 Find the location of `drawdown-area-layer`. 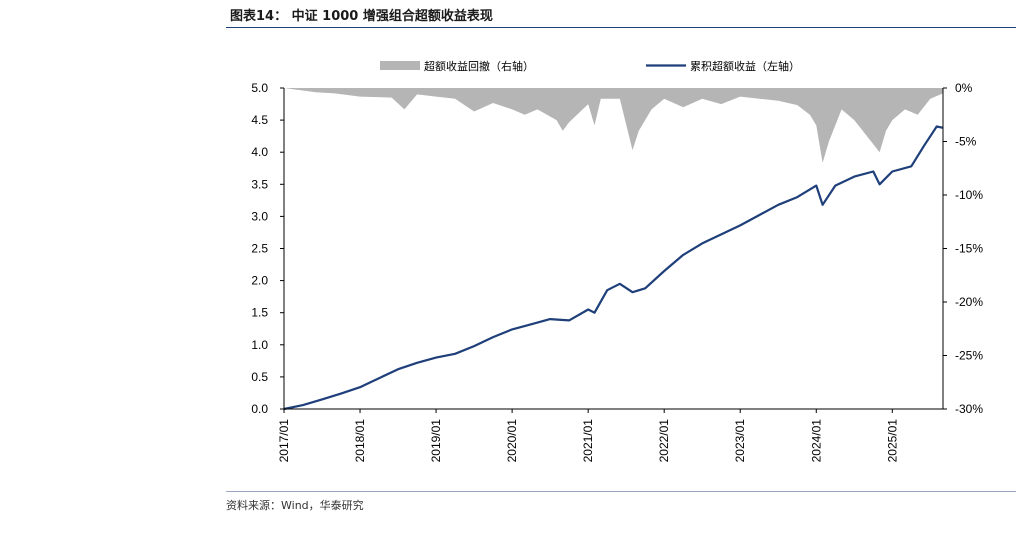

drawdown-area-layer is located at coordinates (613, 125).